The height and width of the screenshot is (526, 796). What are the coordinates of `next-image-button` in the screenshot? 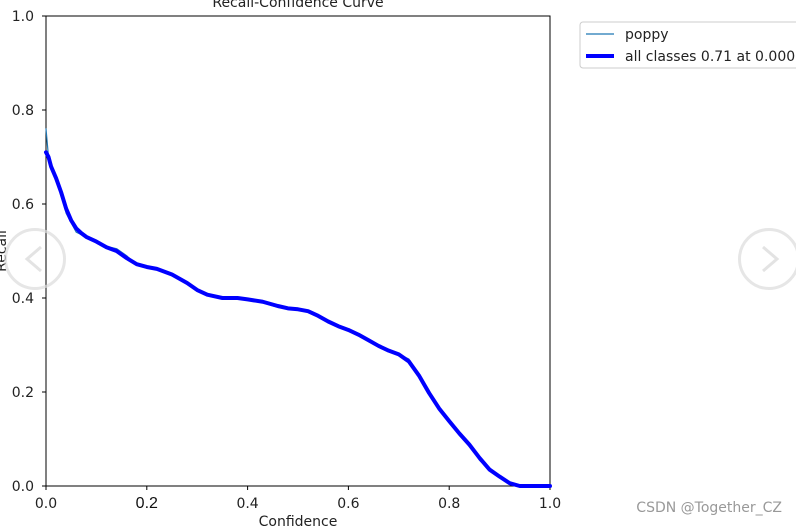 It's located at (767, 259).